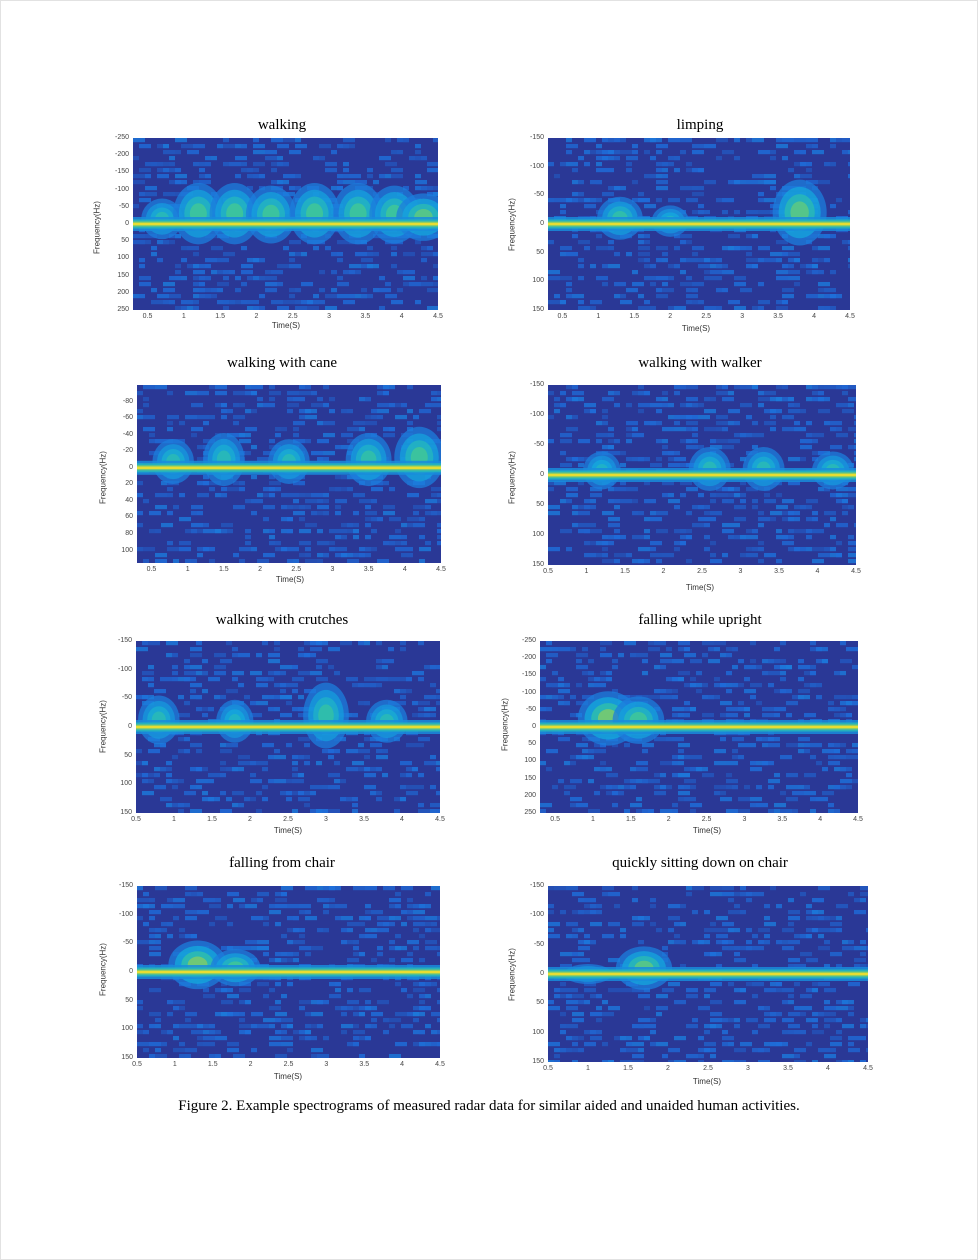 This screenshot has height=1260, width=978. What do you see at coordinates (512, 974) in the screenshot?
I see `y-axis-label: Frequency(Hz)` at bounding box center [512, 974].